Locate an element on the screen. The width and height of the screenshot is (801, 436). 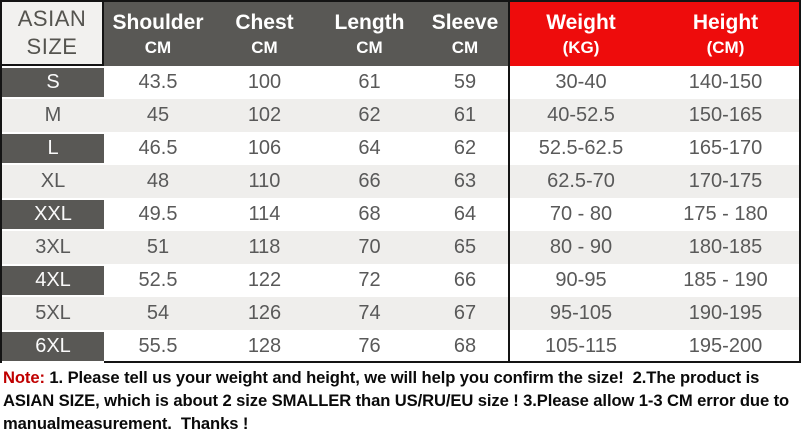
weight-cell: 95-105 is located at coordinates (580, 313).